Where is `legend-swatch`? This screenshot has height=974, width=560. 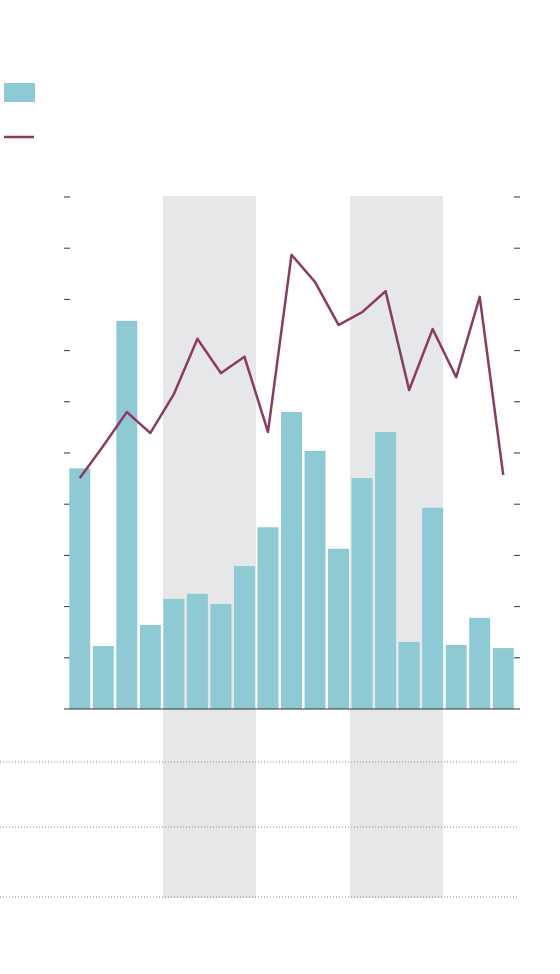 legend-swatch is located at coordinates (19, 92).